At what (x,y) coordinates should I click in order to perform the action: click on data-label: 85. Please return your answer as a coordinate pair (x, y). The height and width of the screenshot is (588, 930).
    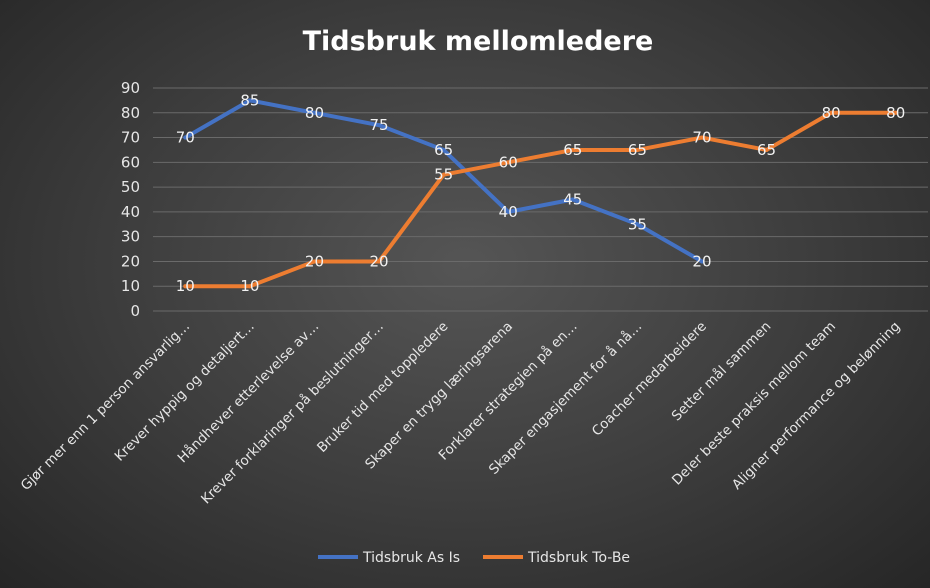
    Looking at the image, I should click on (249, 100).